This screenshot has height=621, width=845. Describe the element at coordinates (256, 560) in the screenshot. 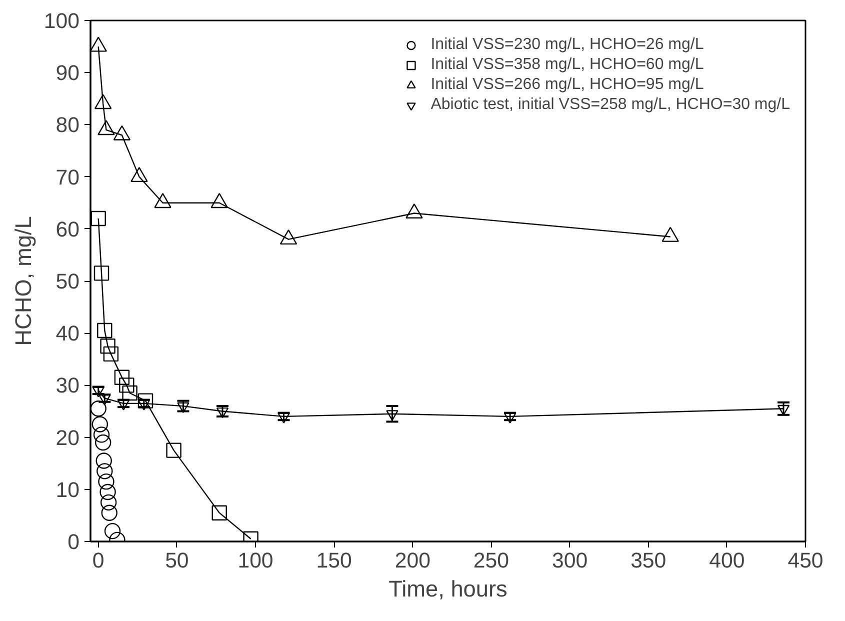

I see `x-tick-label: 100` at that location.